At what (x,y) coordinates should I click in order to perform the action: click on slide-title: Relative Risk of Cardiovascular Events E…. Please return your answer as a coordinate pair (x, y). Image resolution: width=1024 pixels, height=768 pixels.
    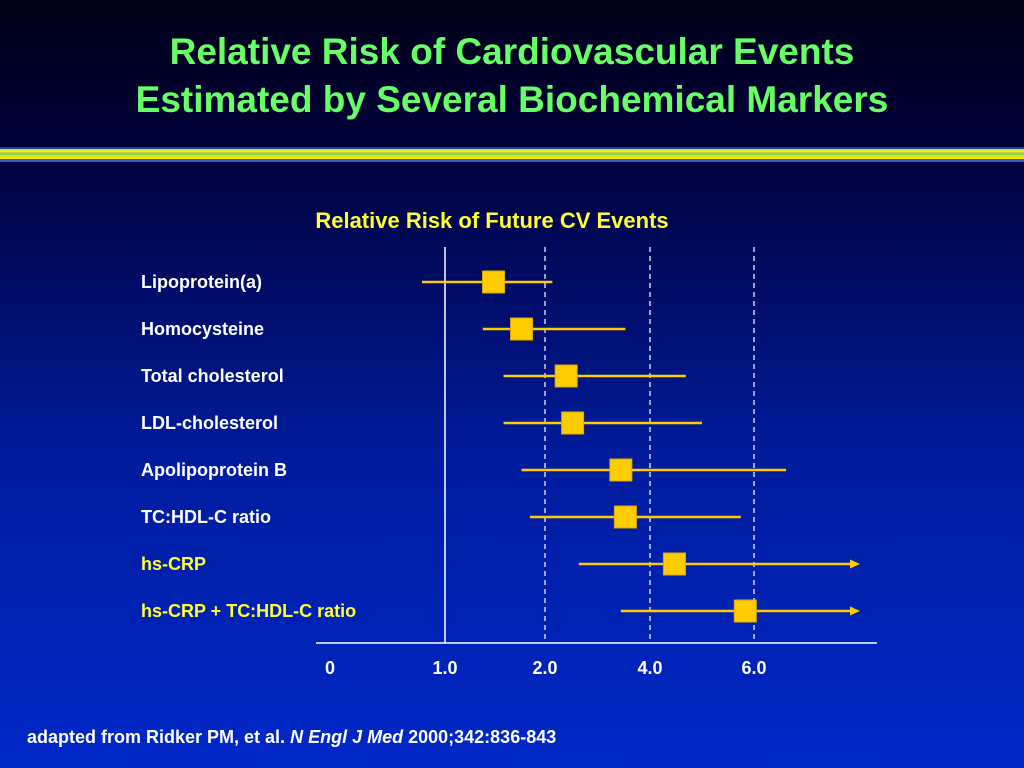
    Looking at the image, I should click on (512, 76).